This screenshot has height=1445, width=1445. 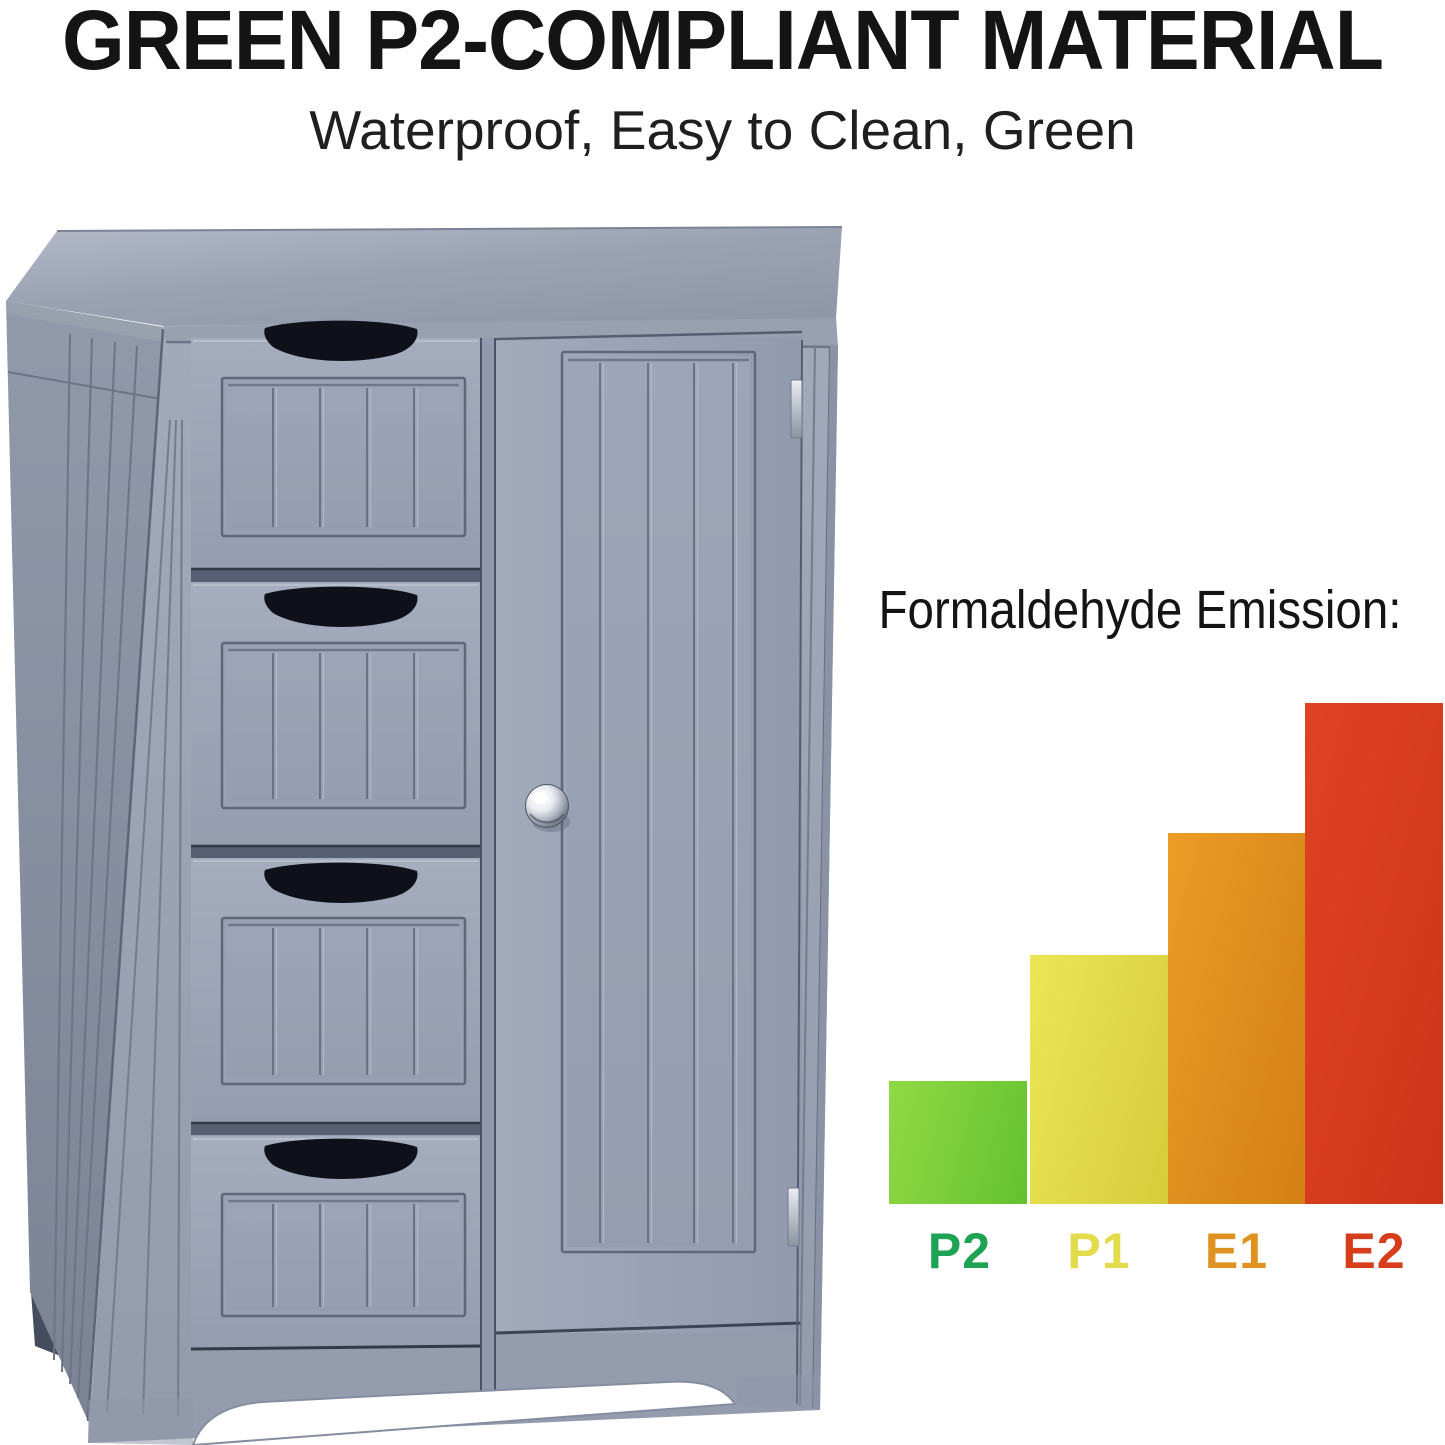 What do you see at coordinates (793, 1217) in the screenshot?
I see `door-hinge-bottom` at bounding box center [793, 1217].